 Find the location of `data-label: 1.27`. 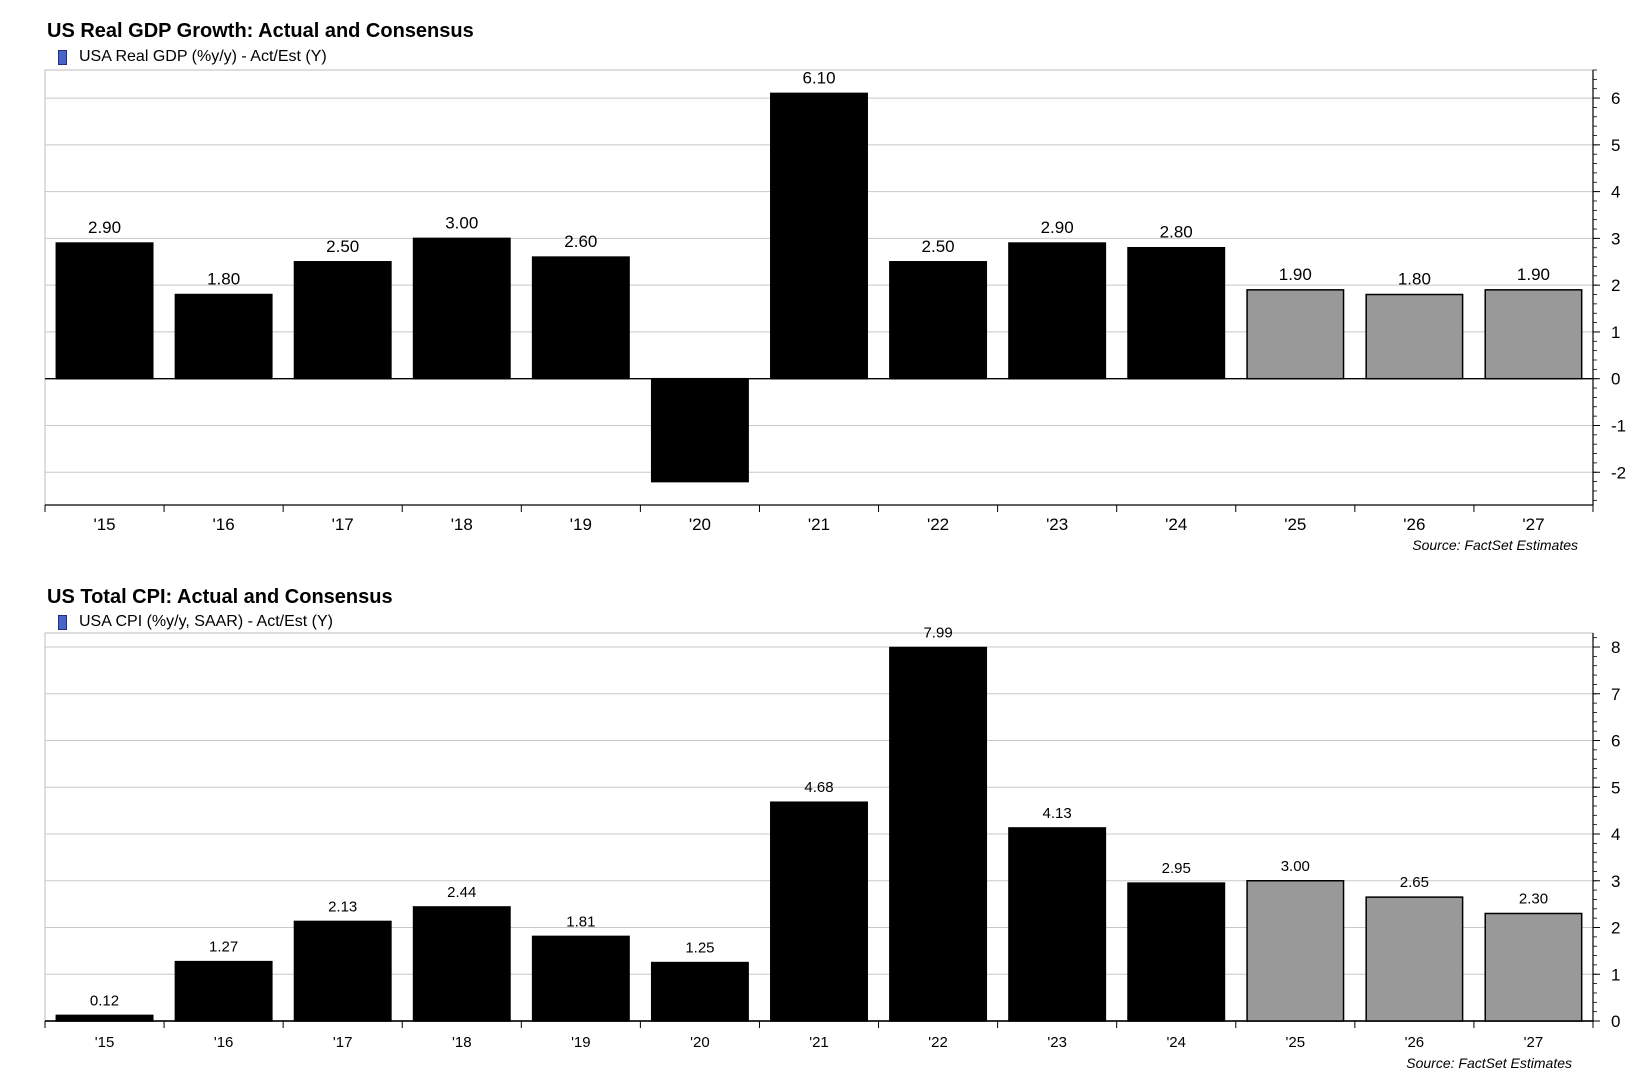

data-label: 1.27 is located at coordinates (223, 947).